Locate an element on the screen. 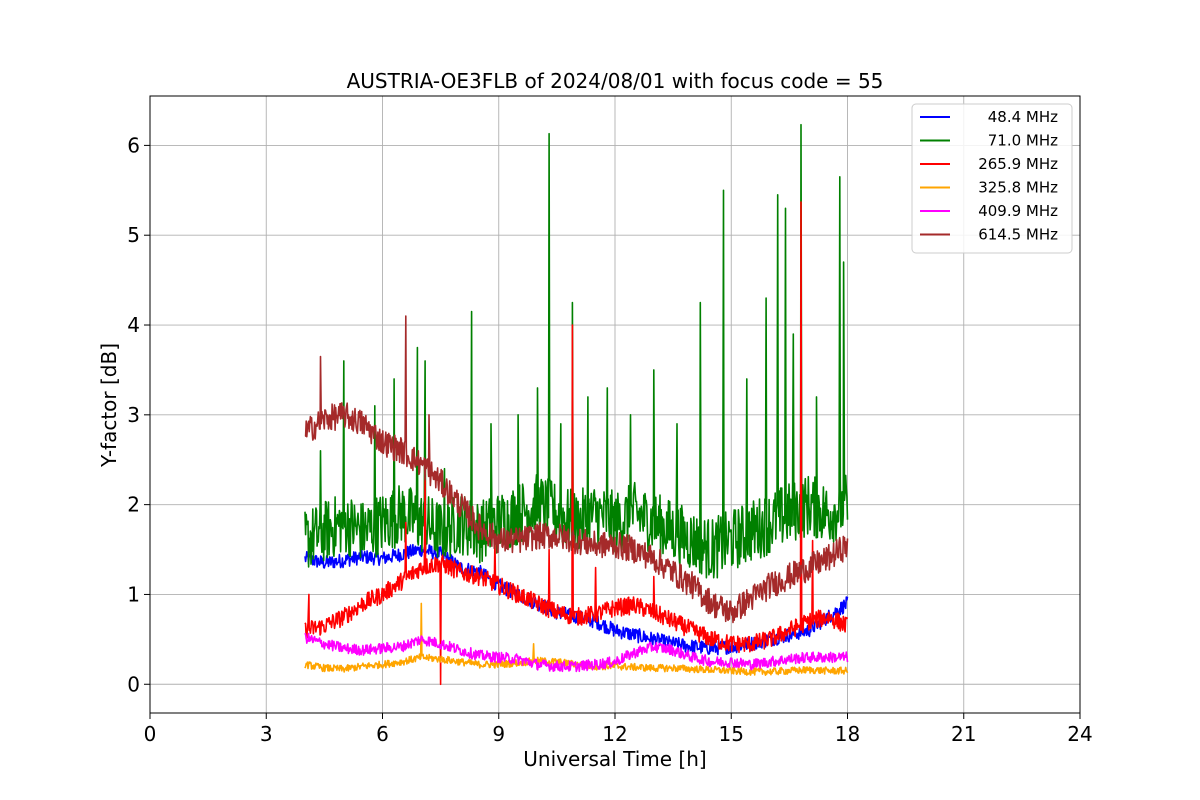 The width and height of the screenshot is (1200, 800). x-tick-label: 24 is located at coordinates (1079, 734).